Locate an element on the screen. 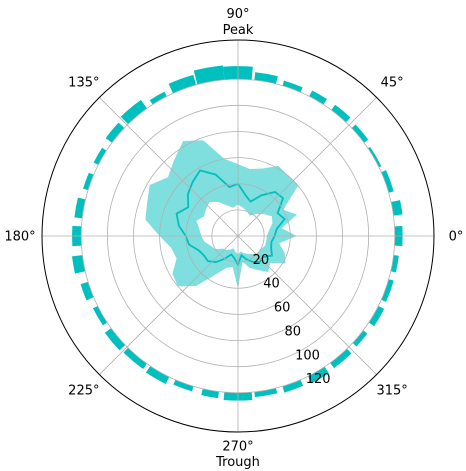 The image size is (466, 471). theta-tick-label: 315° is located at coordinates (391, 391).